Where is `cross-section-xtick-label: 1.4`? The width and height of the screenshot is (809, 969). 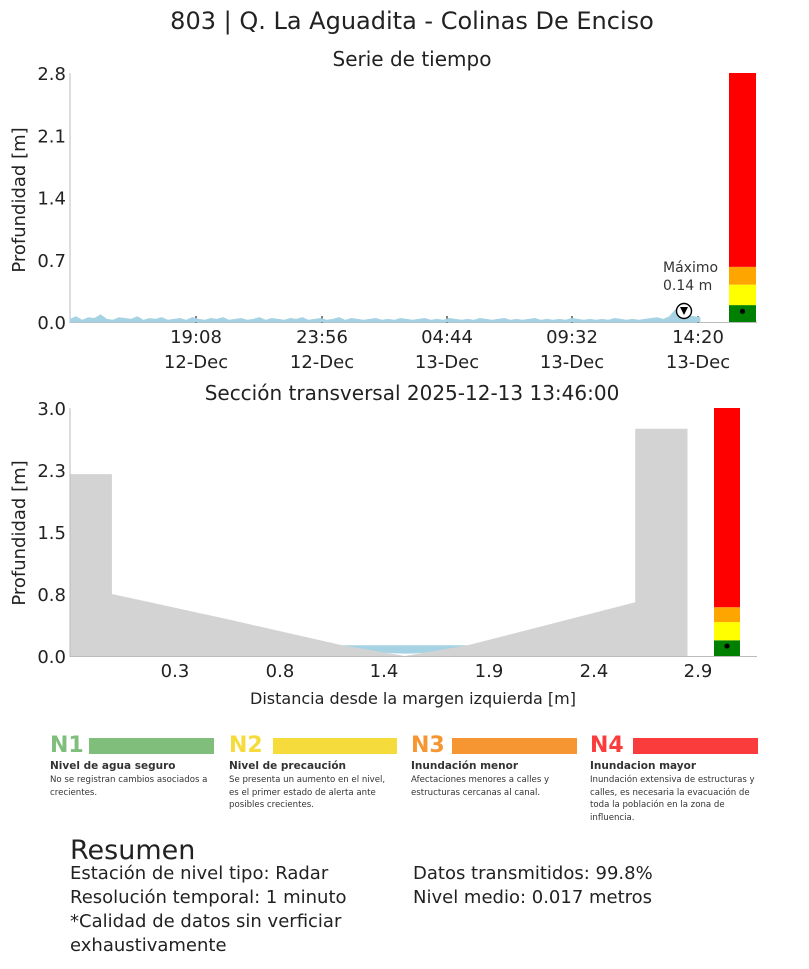 cross-section-xtick-label: 1.4 is located at coordinates (384, 671).